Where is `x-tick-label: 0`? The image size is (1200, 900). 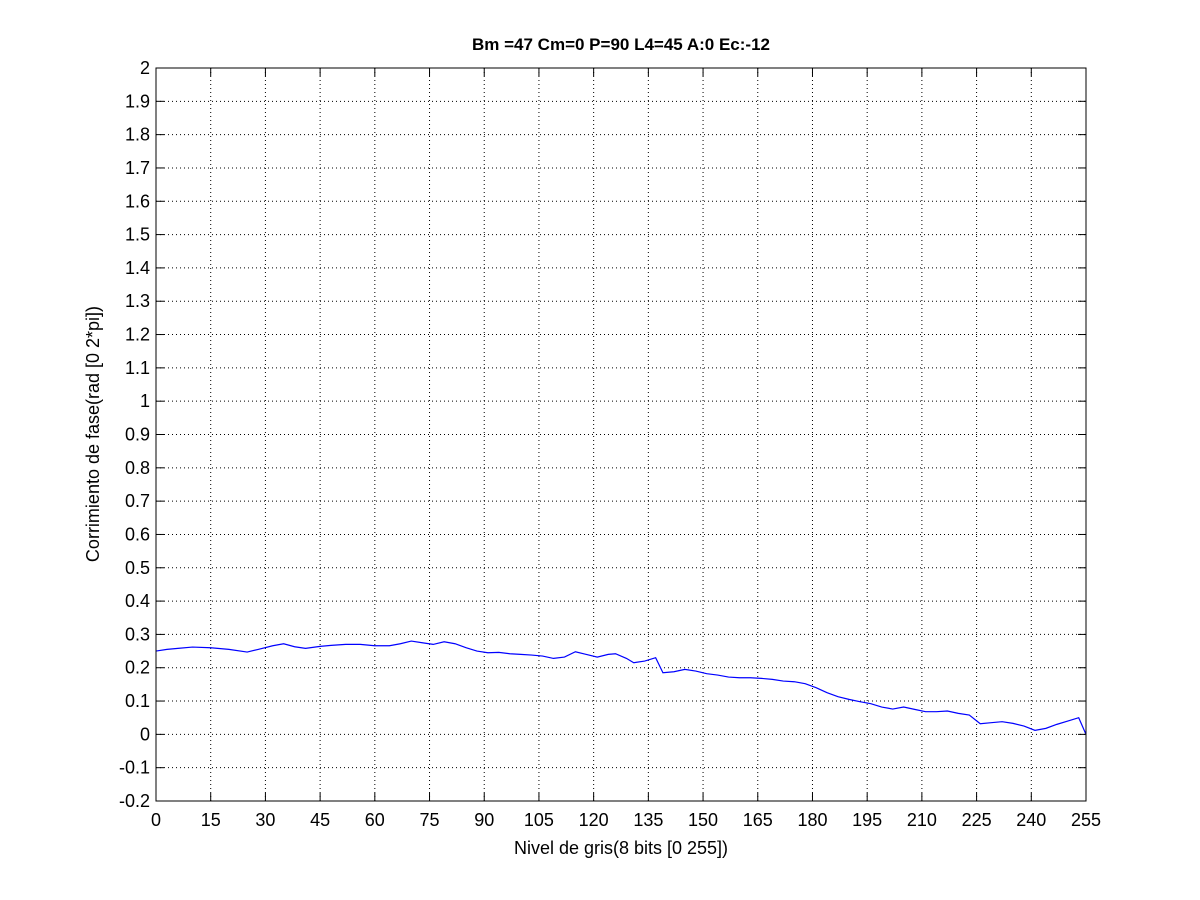 x-tick-label: 0 is located at coordinates (156, 820).